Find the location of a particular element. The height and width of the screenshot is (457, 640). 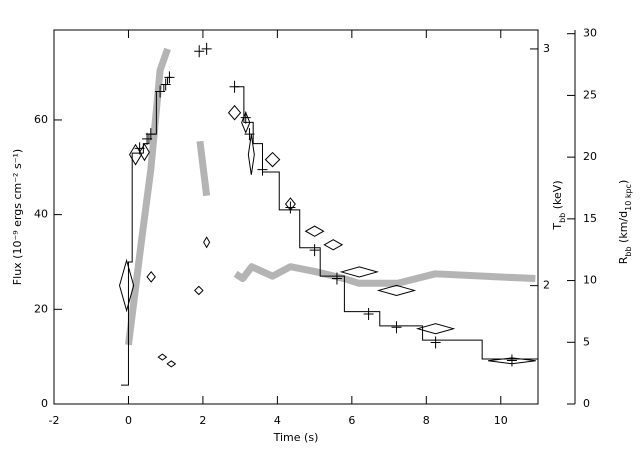

y-tick-label: 40 is located at coordinates (41, 214).